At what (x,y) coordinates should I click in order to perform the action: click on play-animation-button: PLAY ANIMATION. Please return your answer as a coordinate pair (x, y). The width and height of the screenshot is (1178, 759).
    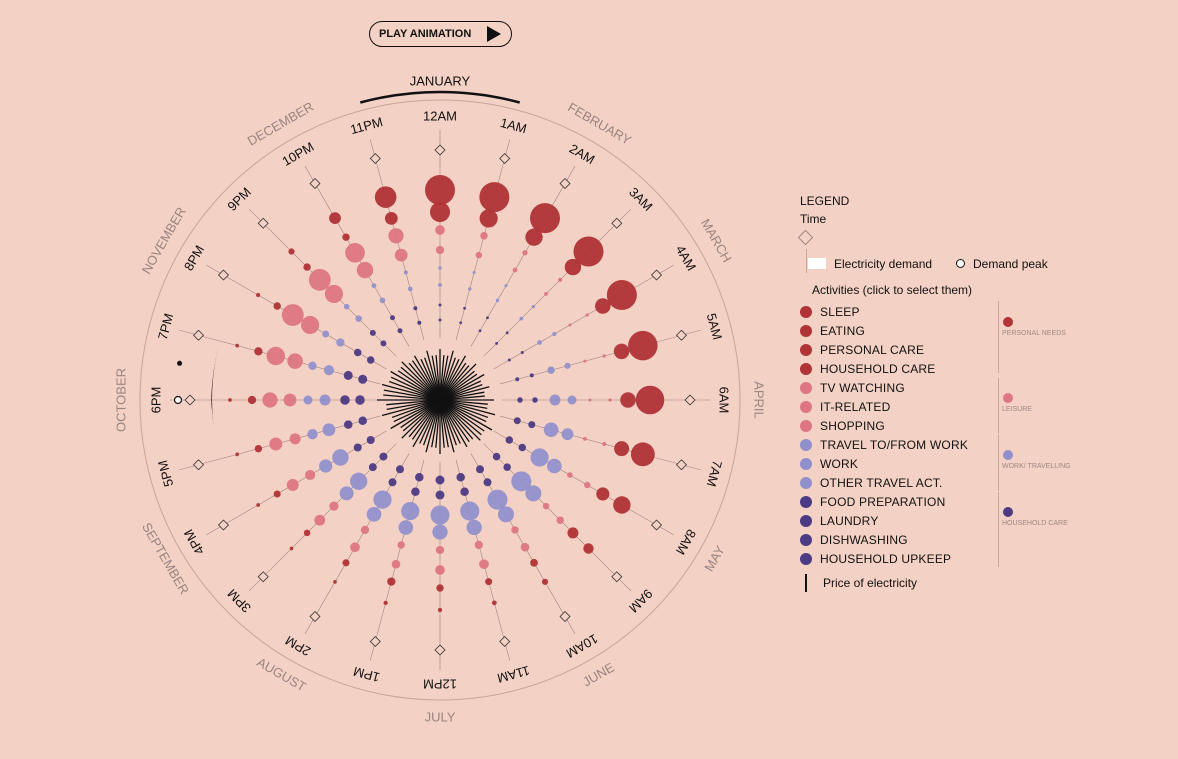
    Looking at the image, I should click on (440, 34).